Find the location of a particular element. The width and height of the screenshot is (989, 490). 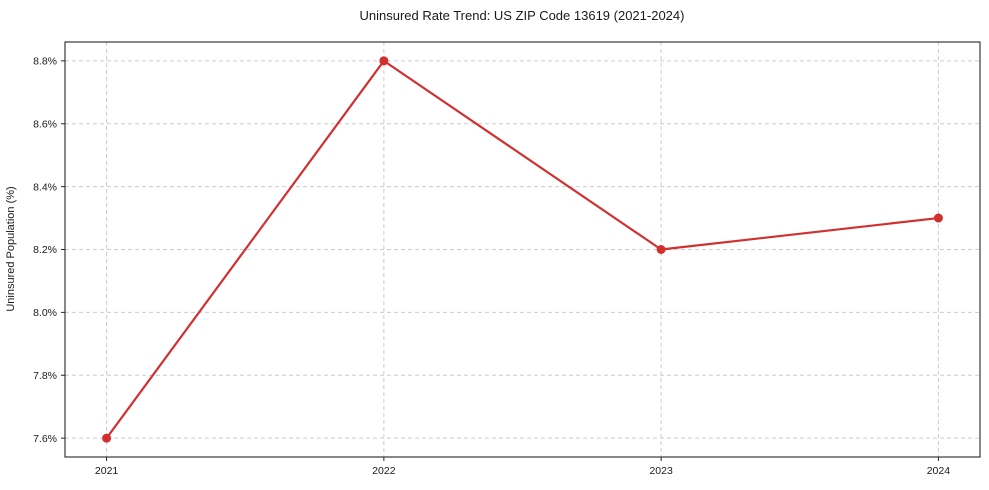

y-tick-label: 7.6% is located at coordinates (45, 439).